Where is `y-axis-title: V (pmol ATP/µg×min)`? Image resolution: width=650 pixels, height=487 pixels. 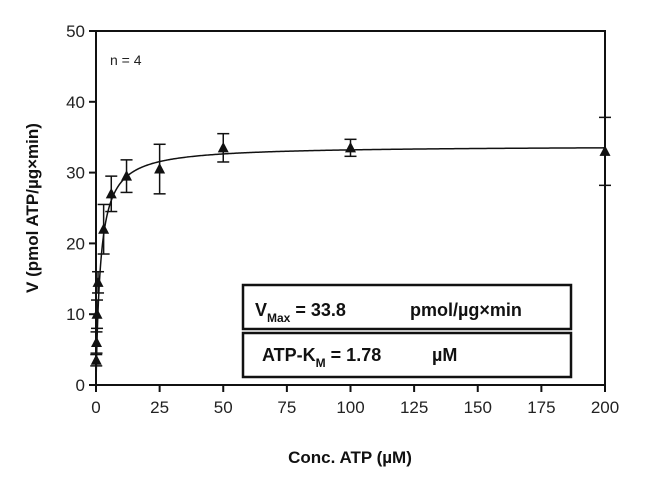 y-axis-title: V (pmol ATP/µg×min) is located at coordinates (32, 208).